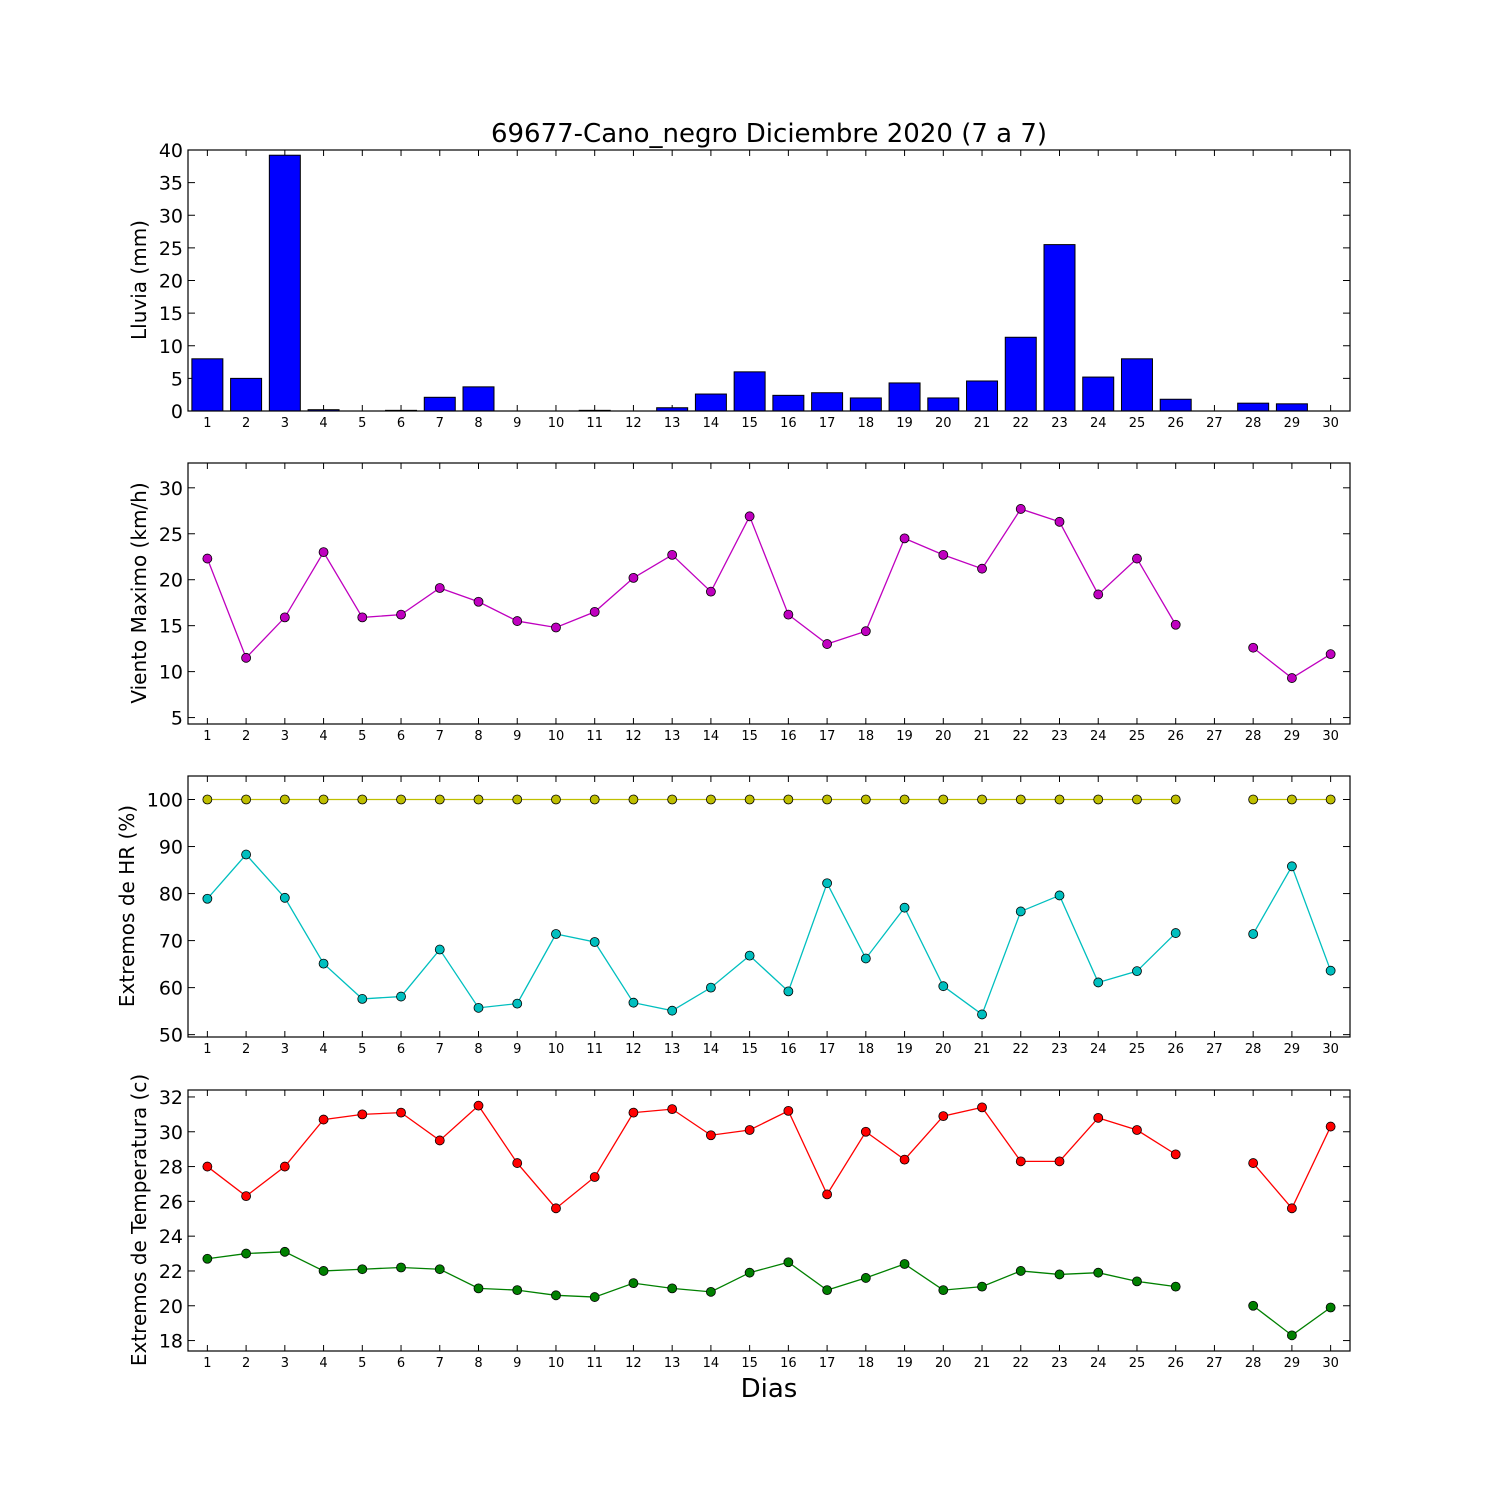  Describe the element at coordinates (401, 736) in the screenshot. I see `wind-xtick-label: 6` at that location.